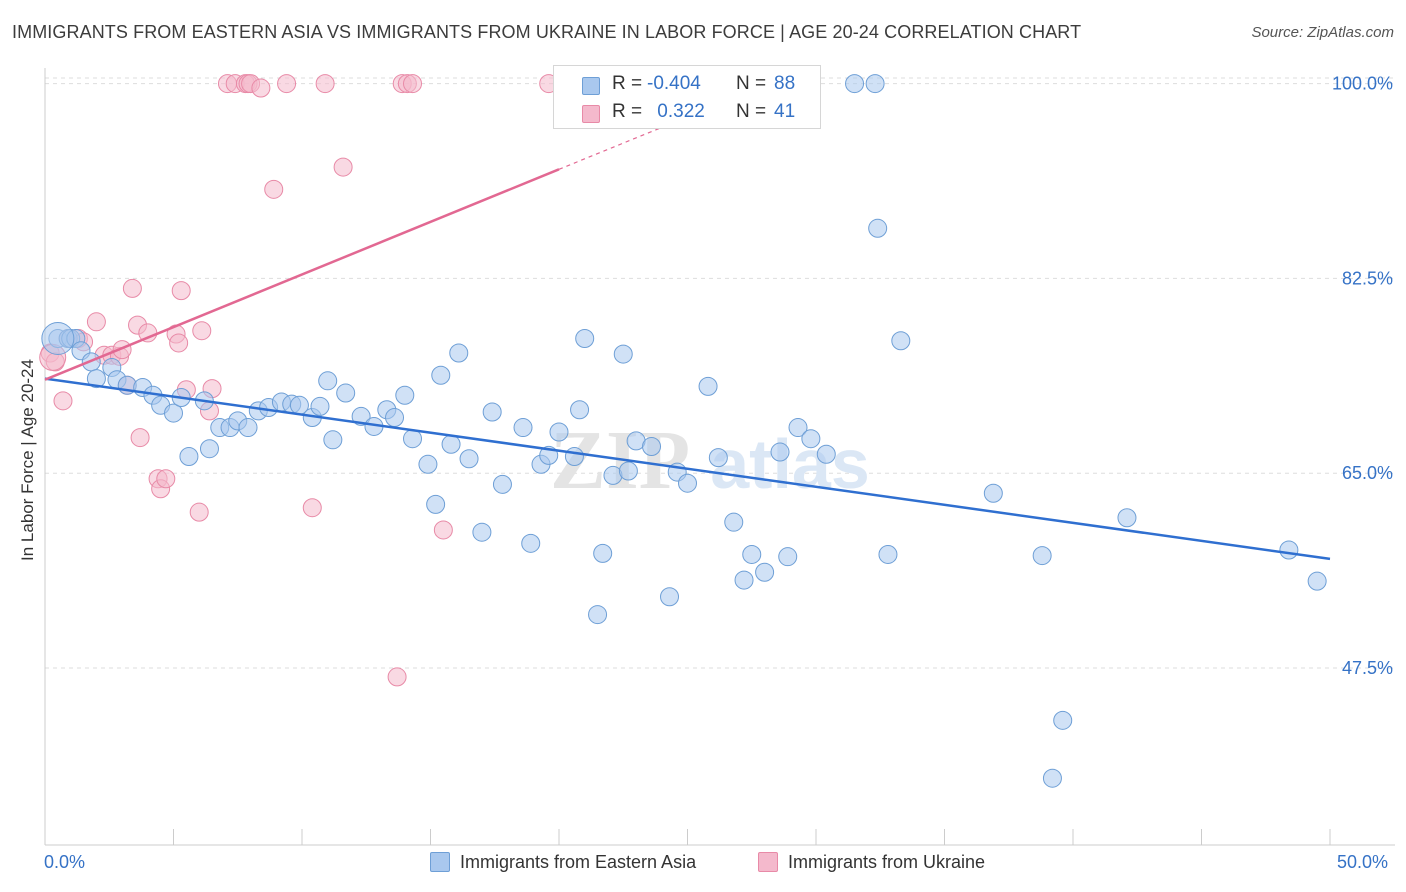 The width and height of the screenshot is (1406, 892). I want to click on bottom-legend-eastern-asia: Immigrants from Eastern Asia, so click(563, 862).